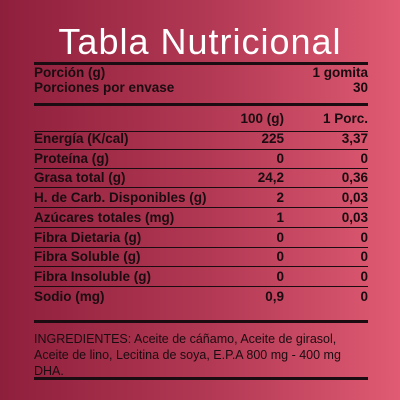  I want to click on meta-label: Porciones por envase, so click(104, 87).